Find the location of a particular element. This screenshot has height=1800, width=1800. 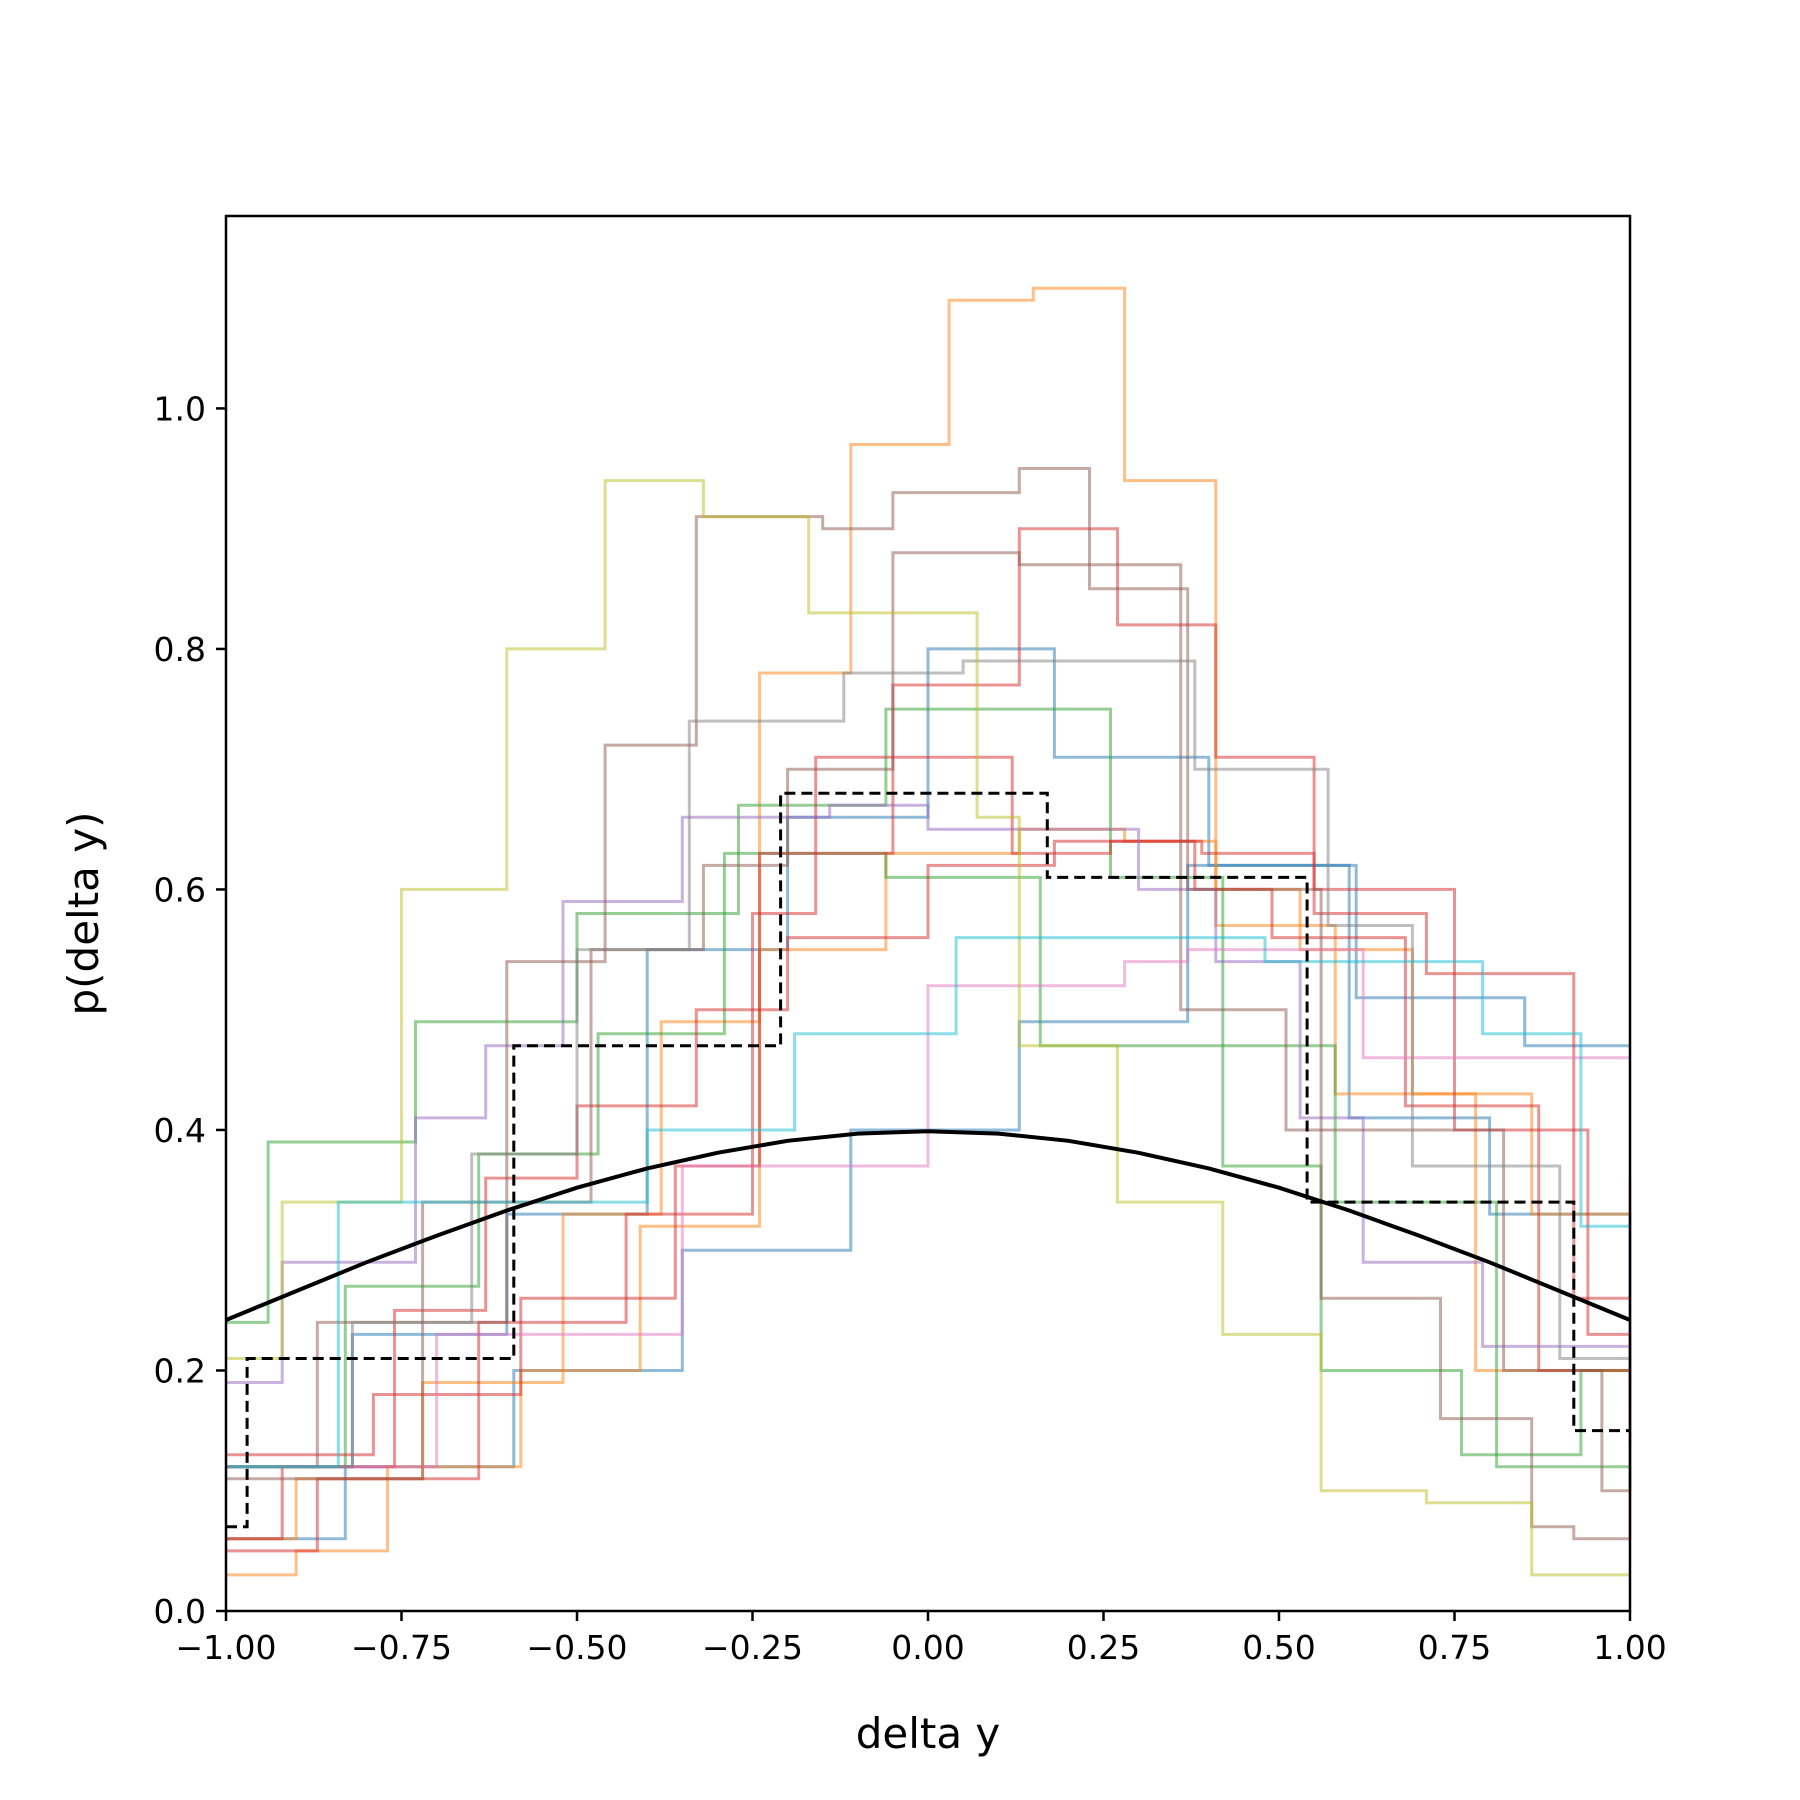

x-tick-label: −0.75 is located at coordinates (401, 1647).